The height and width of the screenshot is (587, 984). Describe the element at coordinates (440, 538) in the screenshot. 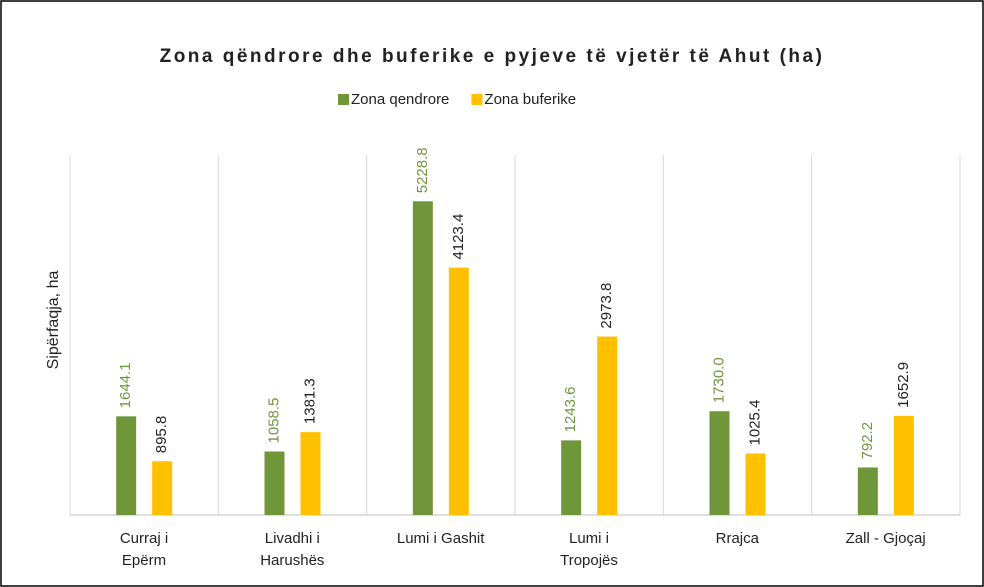

I see `x-tick-label: Lumi i Gashit` at that location.